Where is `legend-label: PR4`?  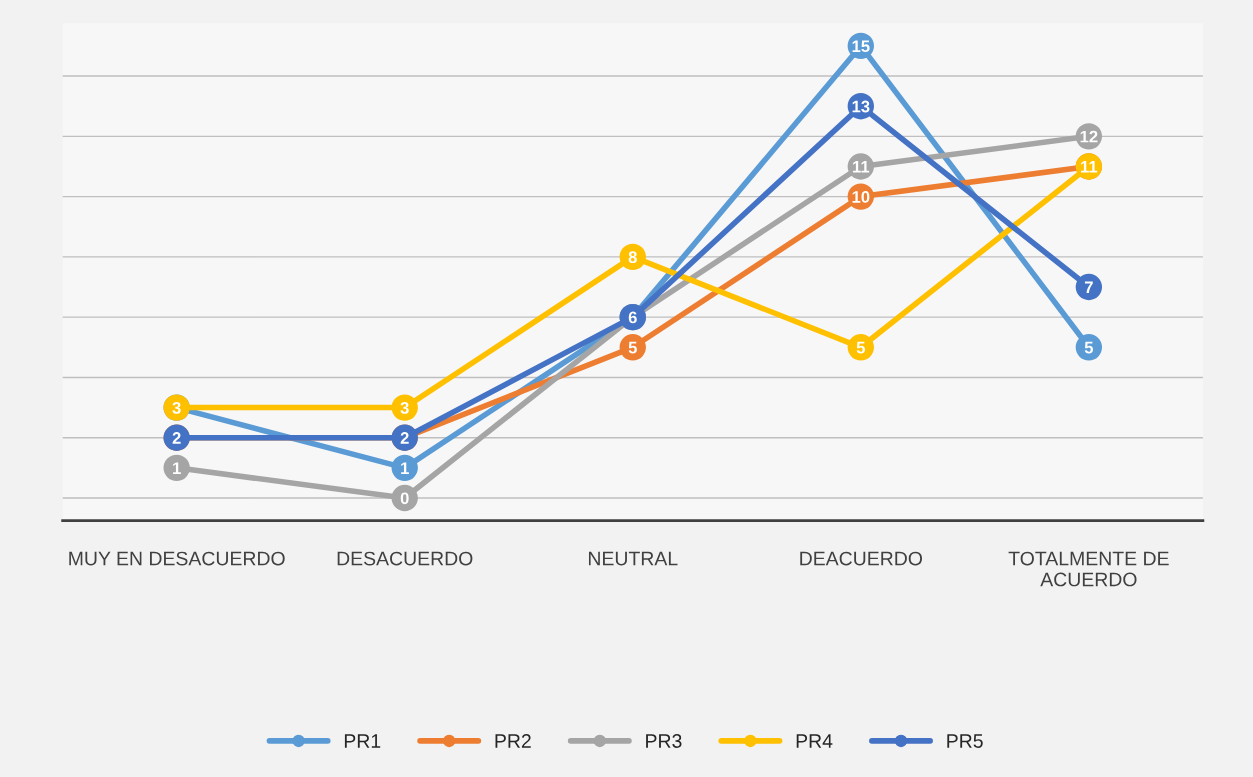 legend-label: PR4 is located at coordinates (814, 741).